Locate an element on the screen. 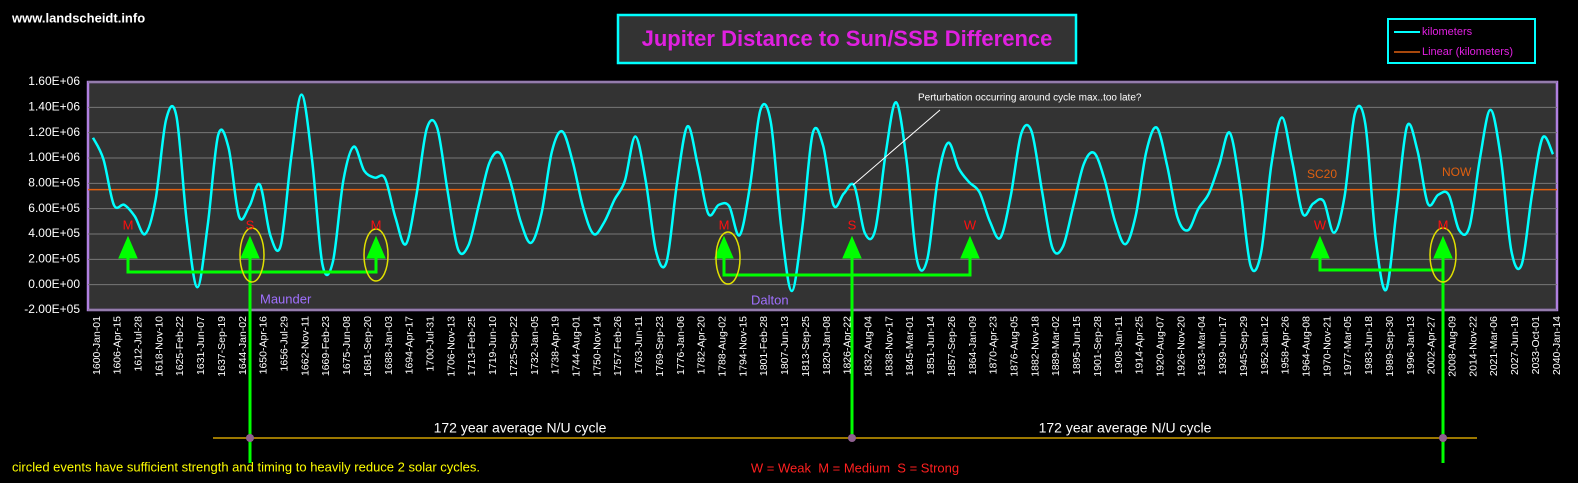 The image size is (1578, 483). x-tick-label: 1864-Jan-09 is located at coordinates (973, 345).